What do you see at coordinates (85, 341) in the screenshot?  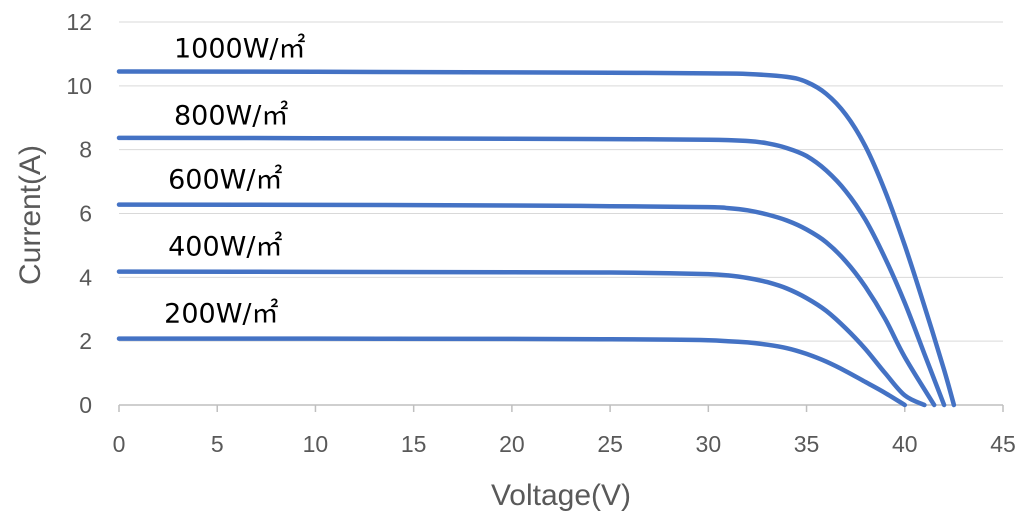 I see `y-tick-label: 2` at bounding box center [85, 341].